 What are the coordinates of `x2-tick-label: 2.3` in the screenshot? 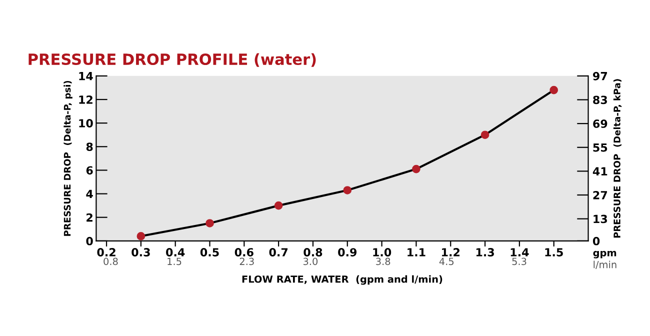 It's located at (247, 262).